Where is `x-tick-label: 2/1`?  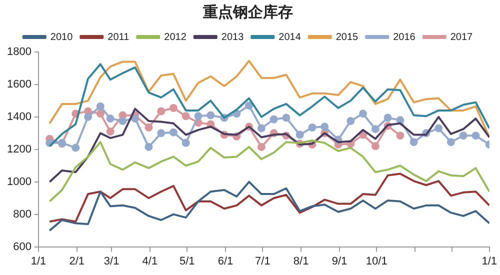
x-tick-label: 2/1 is located at coordinates (77, 261).